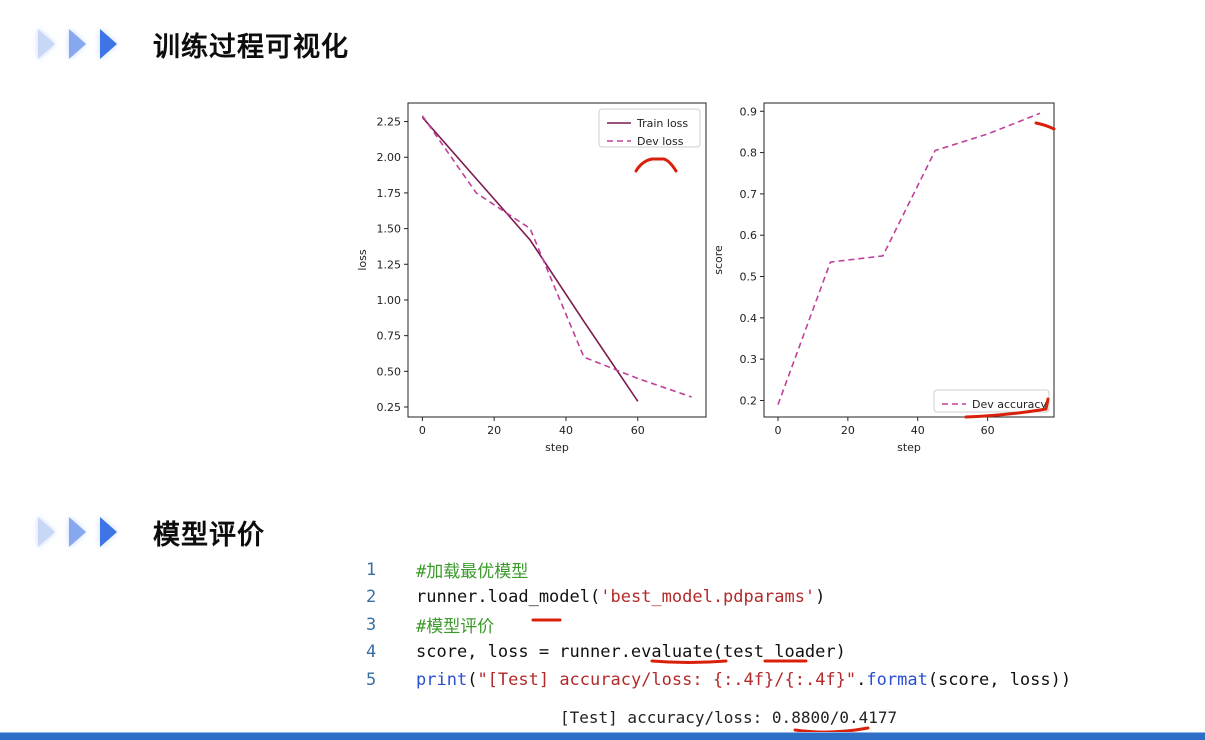  I want to click on code-token: "[Test] accuracy/loss: {:.4f}/{:.4f}", so click(667, 679).